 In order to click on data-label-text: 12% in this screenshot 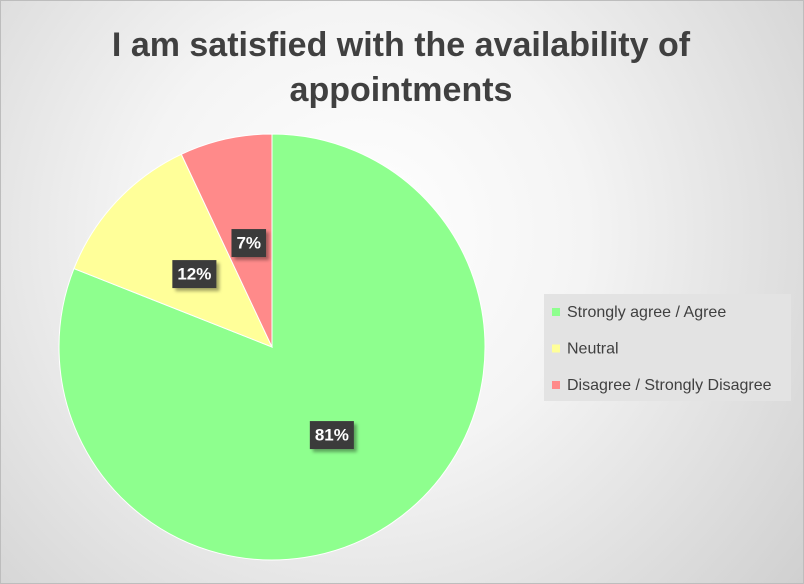, I will do `click(194, 274)`.